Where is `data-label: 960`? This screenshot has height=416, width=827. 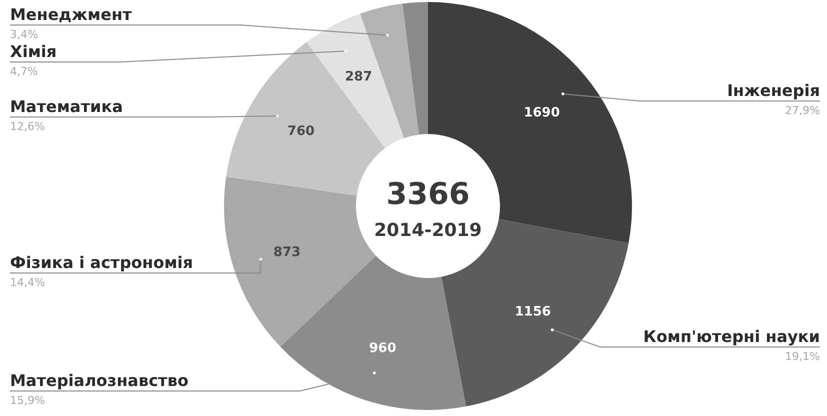
data-label: 960 is located at coordinates (382, 348).